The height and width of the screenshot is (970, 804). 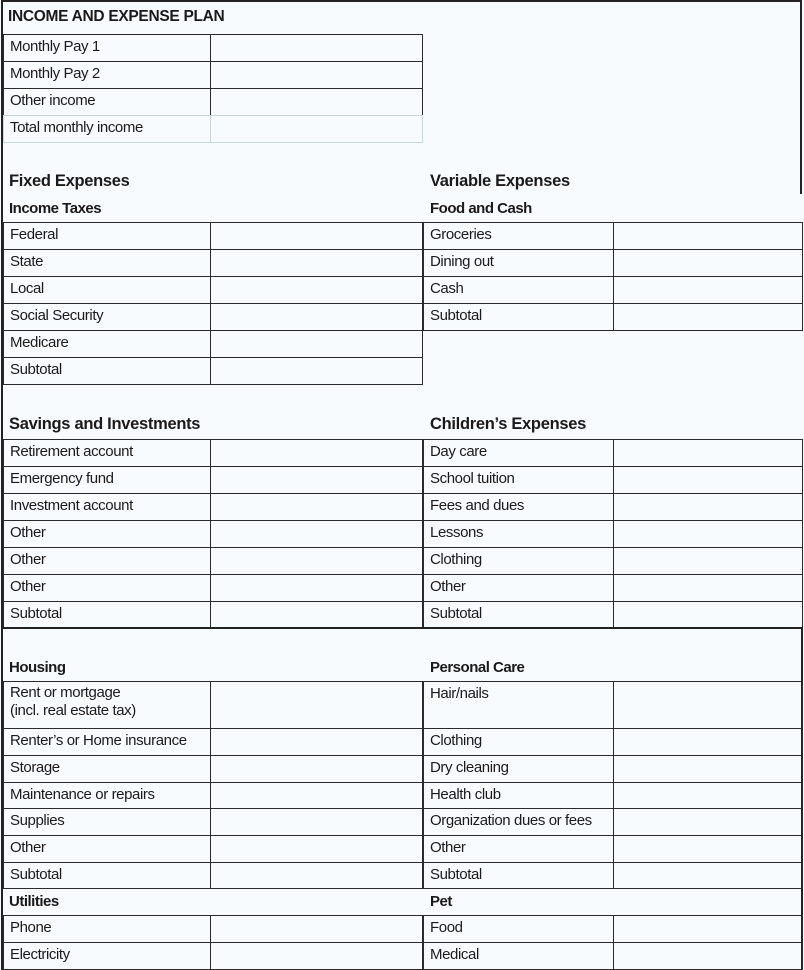 I want to click on row-label: Retirement account, so click(x=107, y=453).